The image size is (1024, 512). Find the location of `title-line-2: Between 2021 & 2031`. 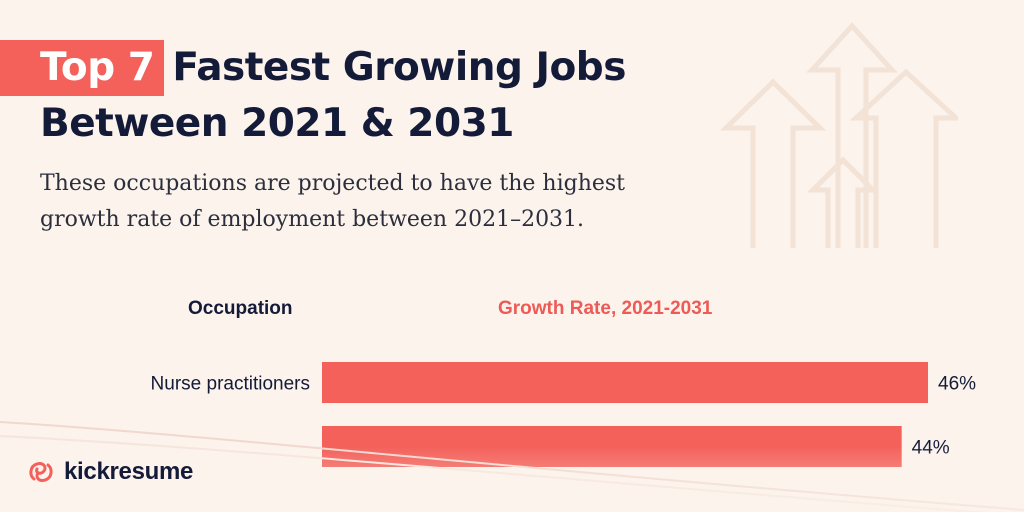

title-line-2: Between 2021 & 2031 is located at coordinates (277, 123).